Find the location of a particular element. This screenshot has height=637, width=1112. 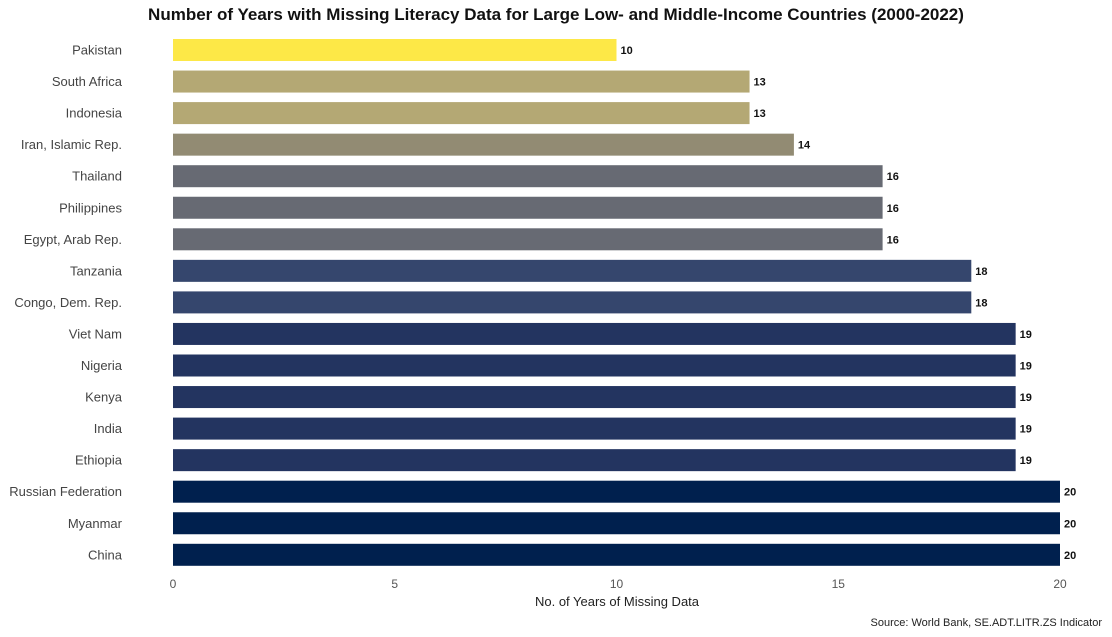

data-label: 10 is located at coordinates (627, 51).